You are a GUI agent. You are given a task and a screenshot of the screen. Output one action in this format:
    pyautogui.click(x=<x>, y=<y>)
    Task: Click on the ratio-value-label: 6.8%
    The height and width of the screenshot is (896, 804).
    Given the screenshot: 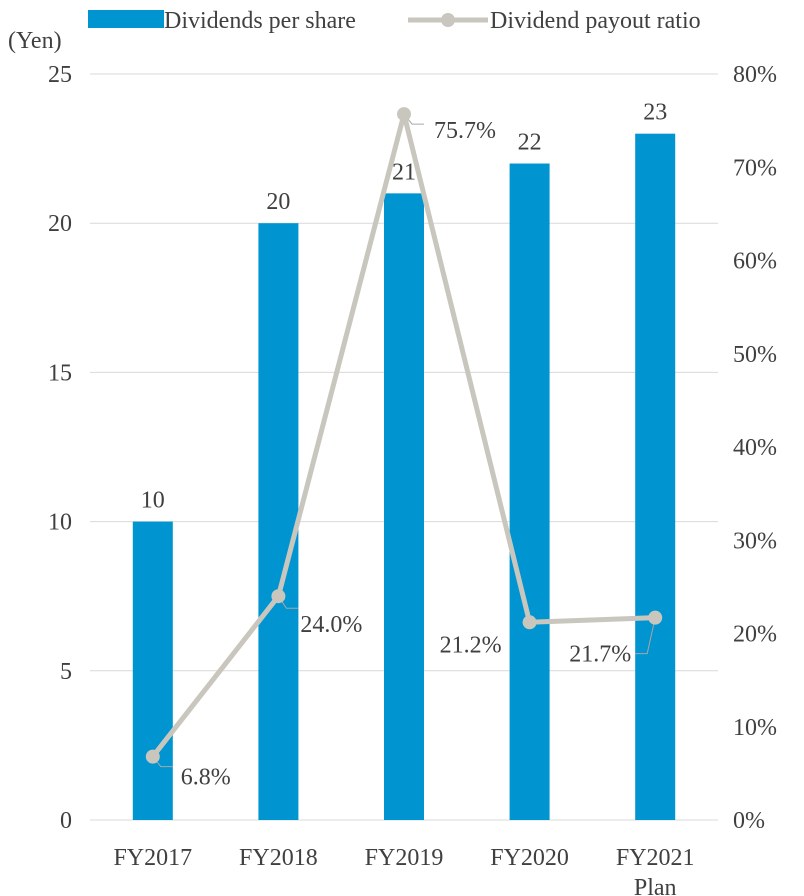 What is the action you would take?
    pyautogui.click(x=206, y=778)
    